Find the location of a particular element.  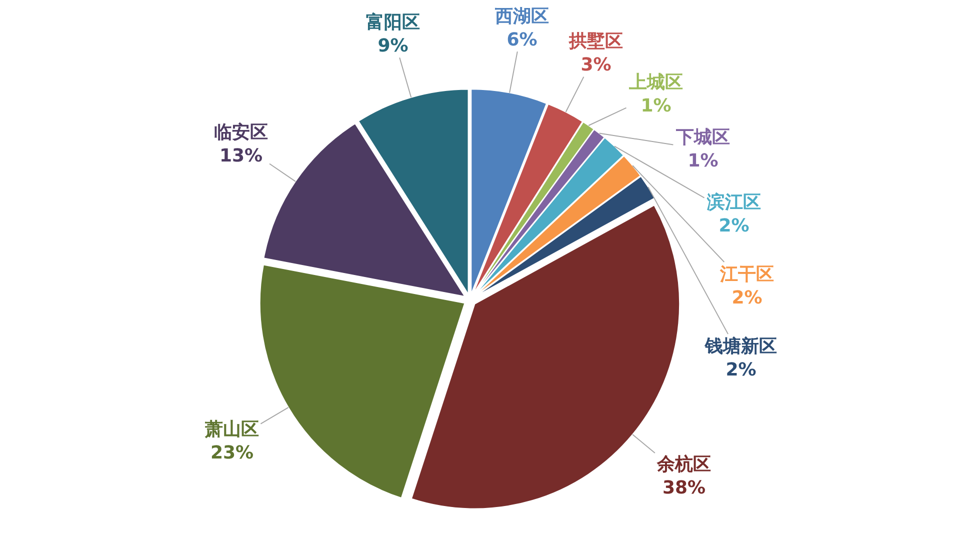

slice-label: 钱塘新区 is located at coordinates (740, 346).